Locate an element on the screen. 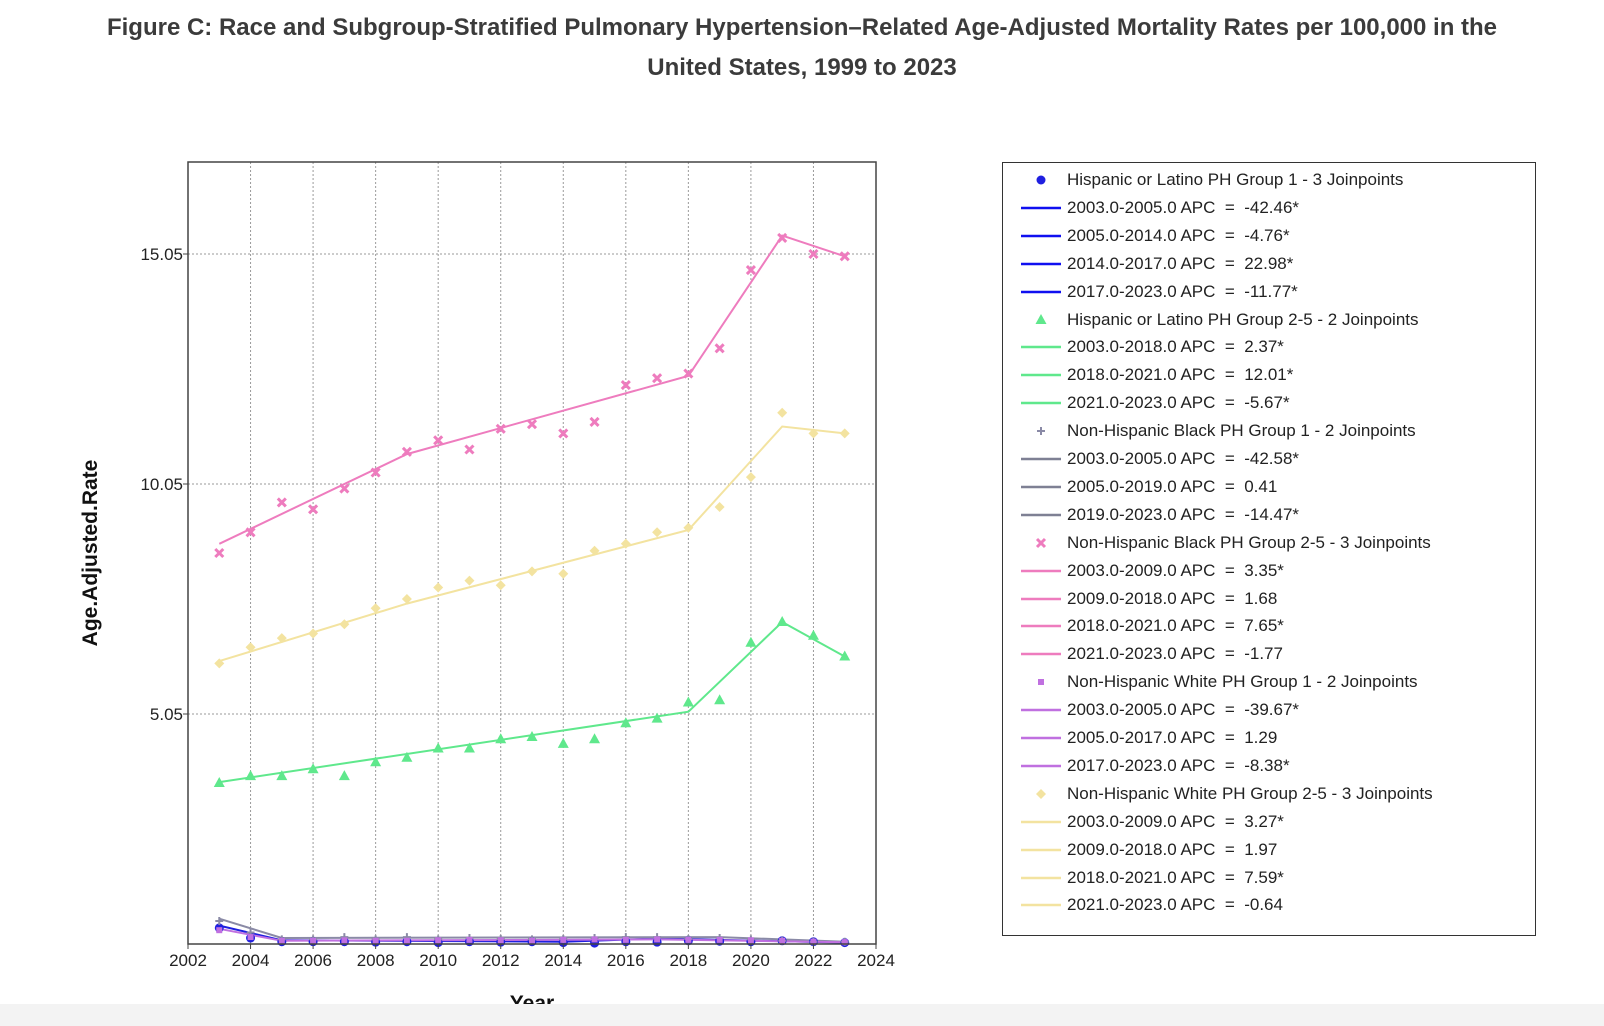 This screenshot has width=1604, height=1026. legend-segment-row: 2017.0-2023.0 APC = -11.77* is located at coordinates (1268, 292).